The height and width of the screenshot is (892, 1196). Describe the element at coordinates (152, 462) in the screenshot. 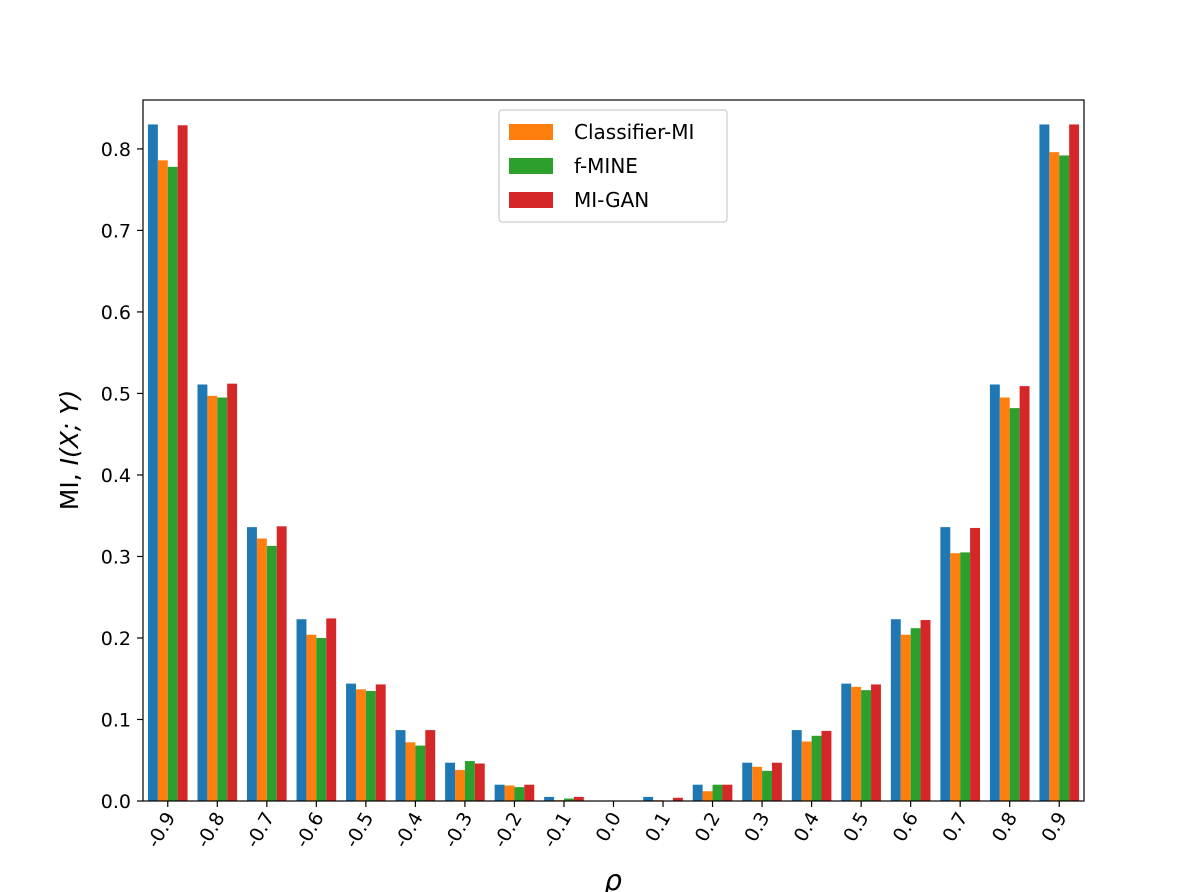

I see `bar-series1--0.9` at that location.